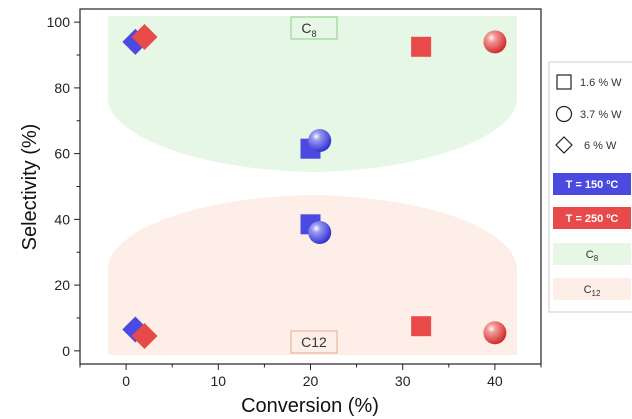 This screenshot has height=419, width=632. I want to click on legend-square-icon, so click(564, 82).